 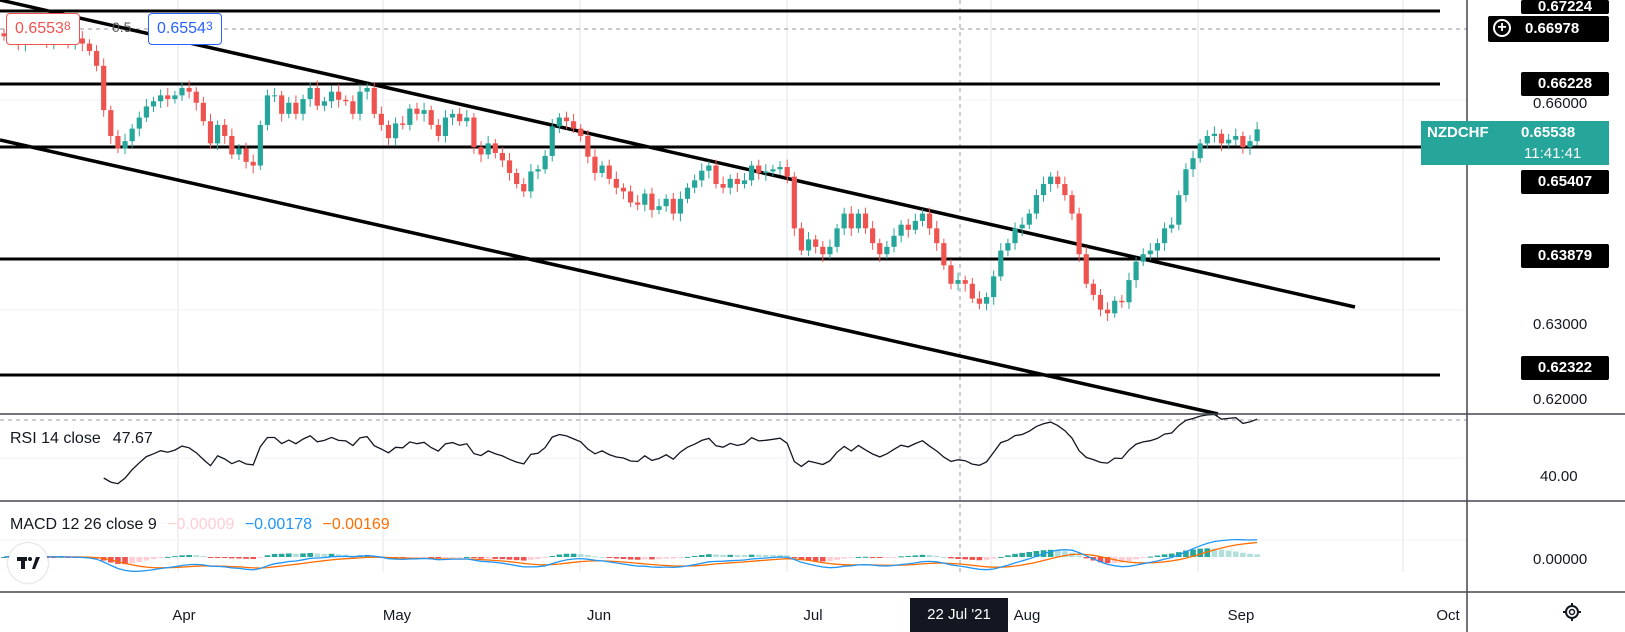 I want to click on tradingview-logo-icon, so click(x=28, y=563).